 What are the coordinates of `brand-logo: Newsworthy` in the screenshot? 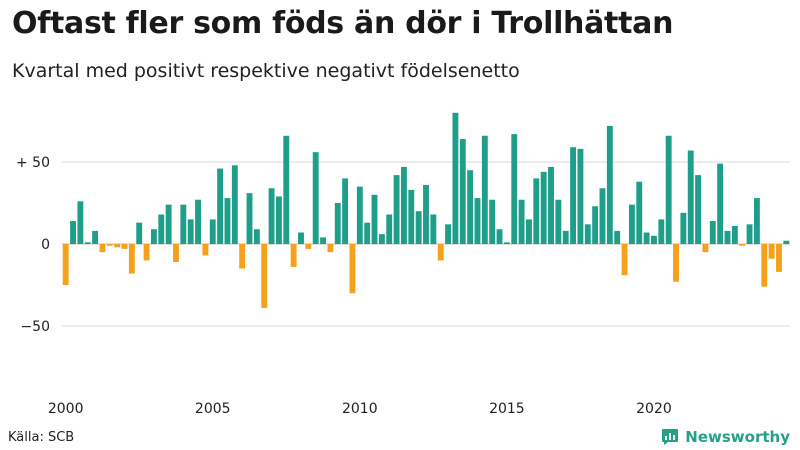 It's located at (725, 437).